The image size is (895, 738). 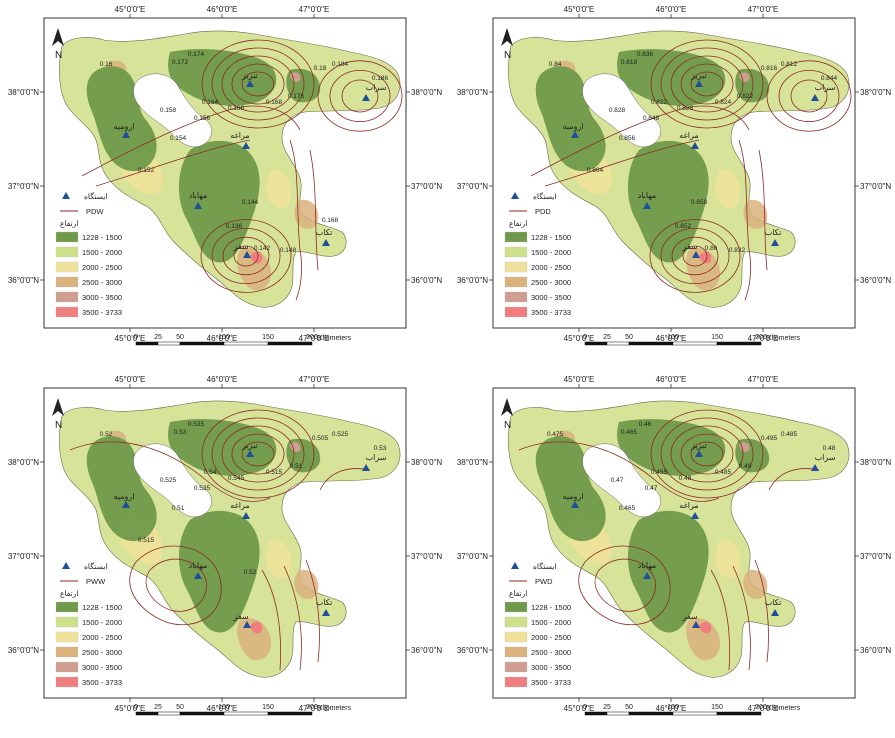 I want to click on legend-station-icon, so click(x=66, y=195).